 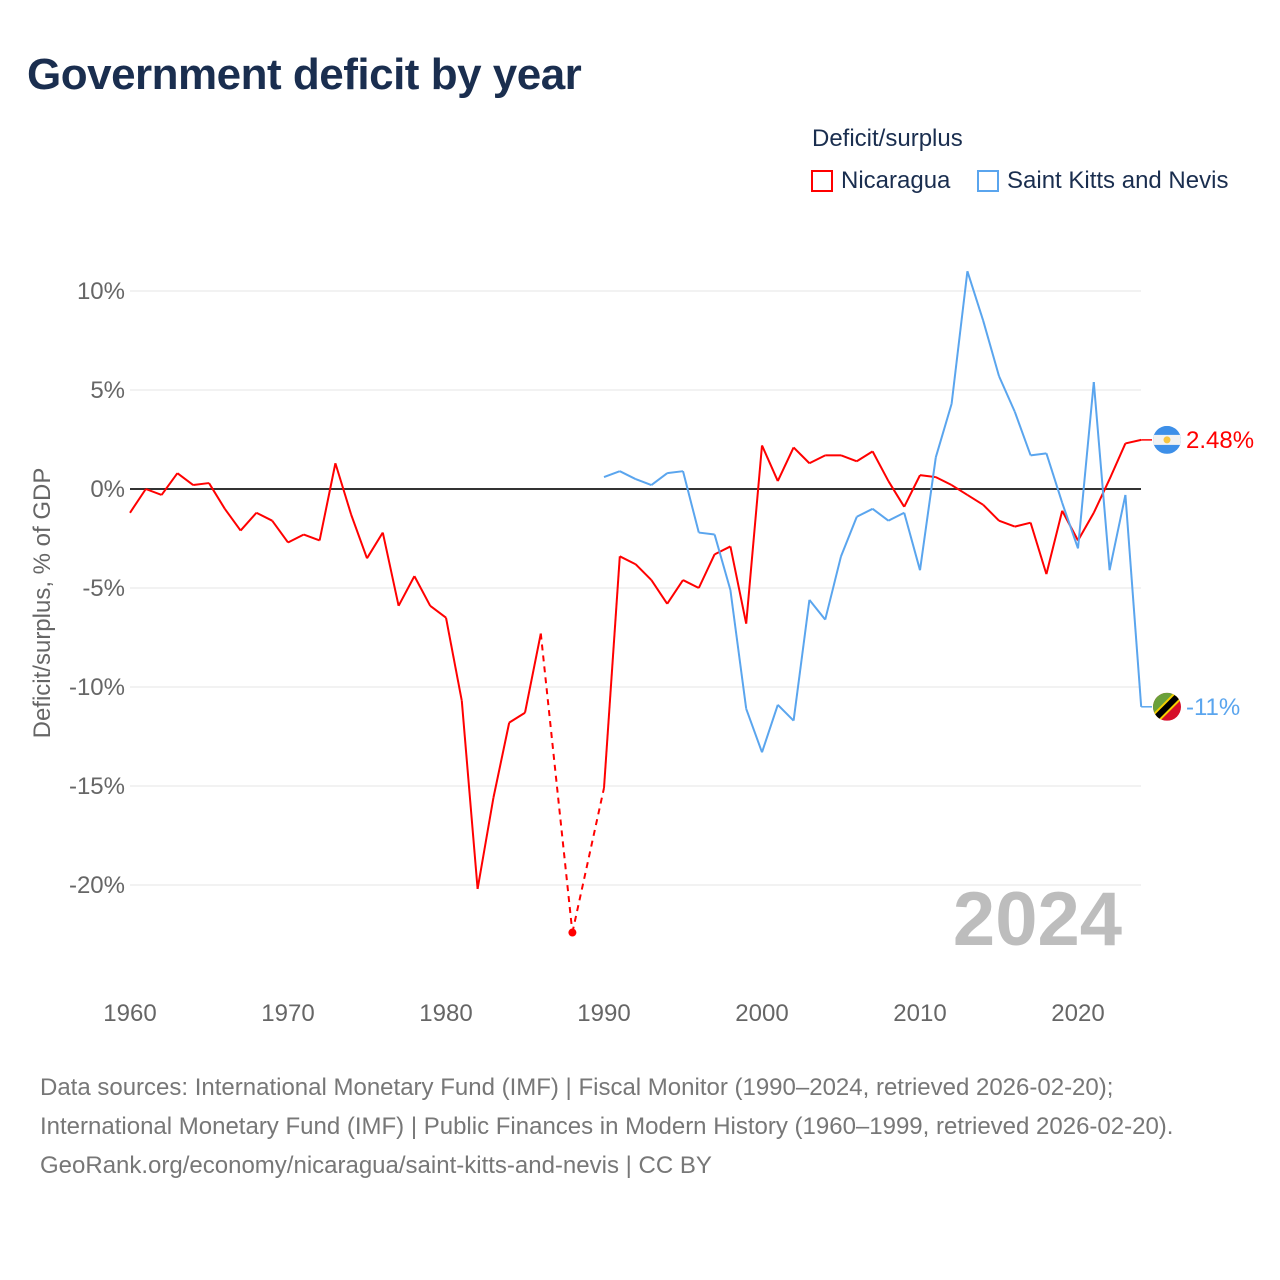 What do you see at coordinates (1167, 439) in the screenshot?
I see `nicaragua-flag-icon` at bounding box center [1167, 439].